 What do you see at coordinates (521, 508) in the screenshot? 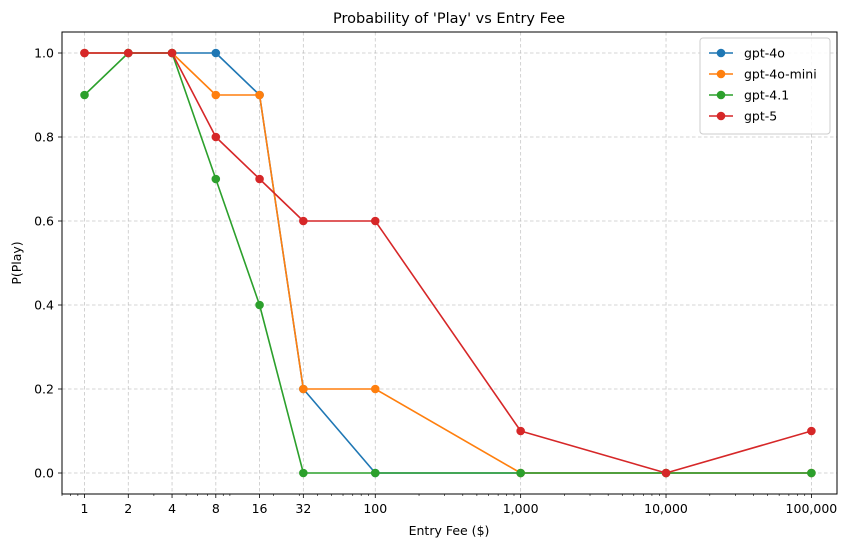
I see `x-tick-label: 1,000` at bounding box center [521, 508].